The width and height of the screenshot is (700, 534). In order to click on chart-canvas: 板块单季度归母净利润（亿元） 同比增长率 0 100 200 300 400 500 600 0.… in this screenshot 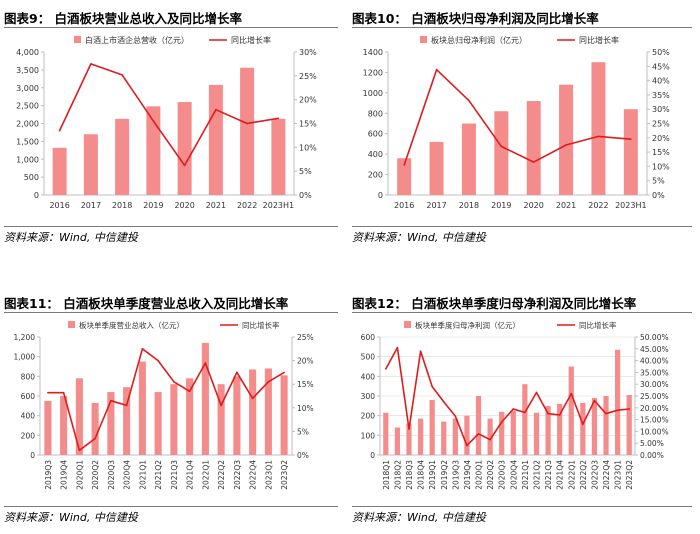, I will do `click(515, 405)`.